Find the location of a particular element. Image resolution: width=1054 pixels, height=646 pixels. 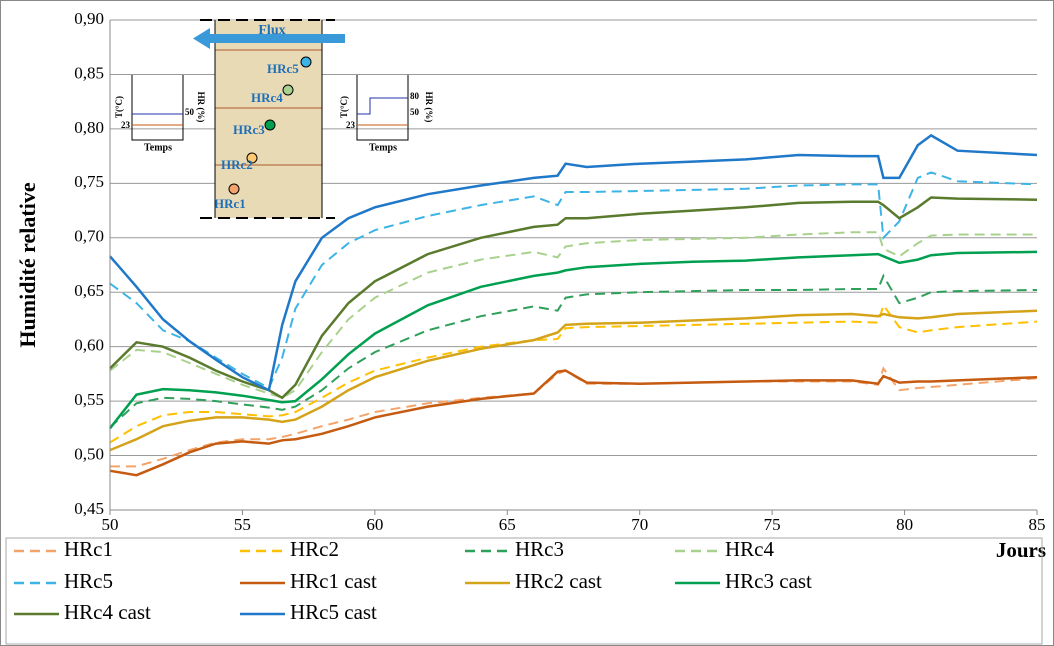

y-tick-label: 0,90 is located at coordinates (89, 18).